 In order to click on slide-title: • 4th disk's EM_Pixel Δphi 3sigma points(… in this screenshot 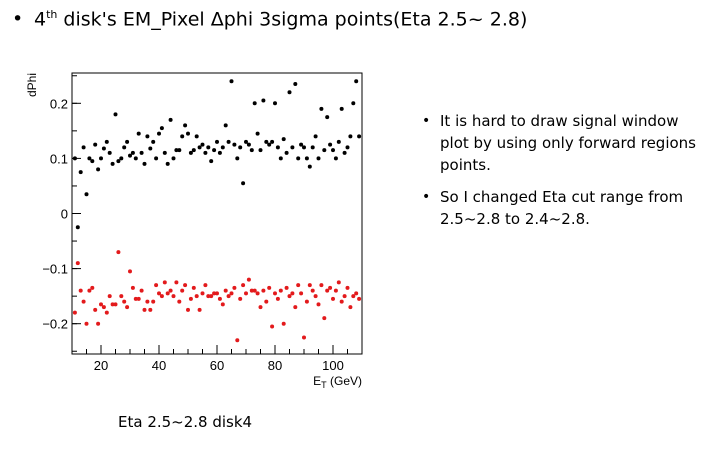, I will do `click(269, 19)`.